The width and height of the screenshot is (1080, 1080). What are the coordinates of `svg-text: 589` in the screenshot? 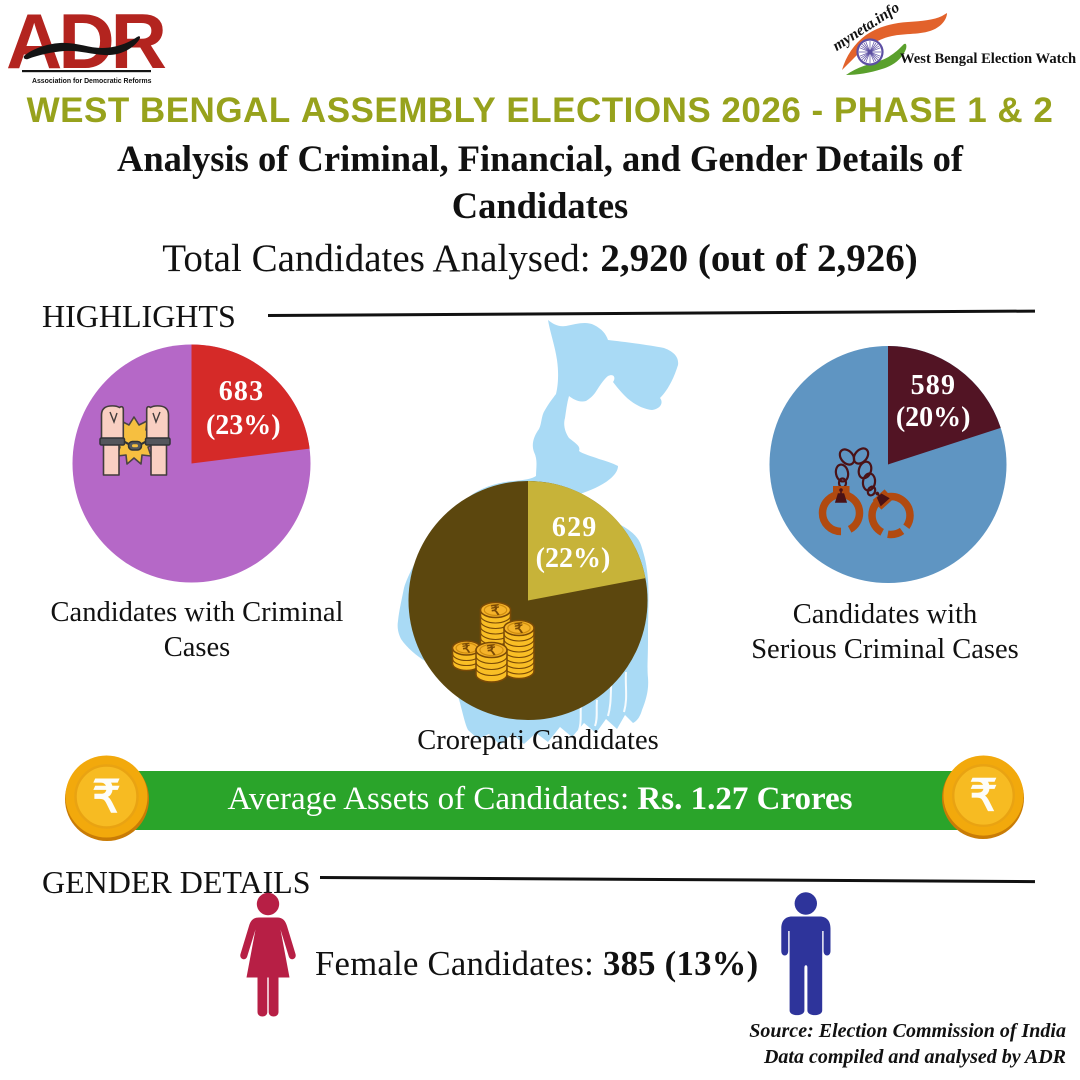 It's located at (934, 385).